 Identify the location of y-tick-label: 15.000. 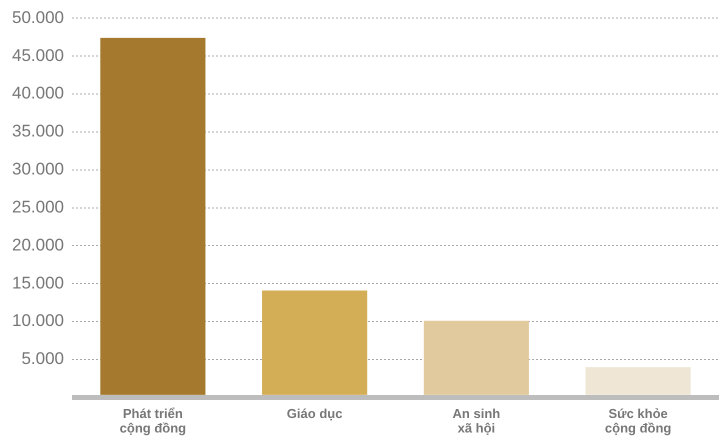
(38, 282).